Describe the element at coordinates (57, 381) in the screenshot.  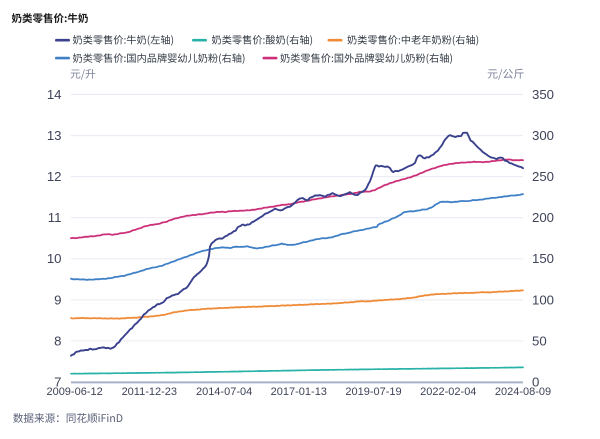
I see `svg-text: 7` at that location.